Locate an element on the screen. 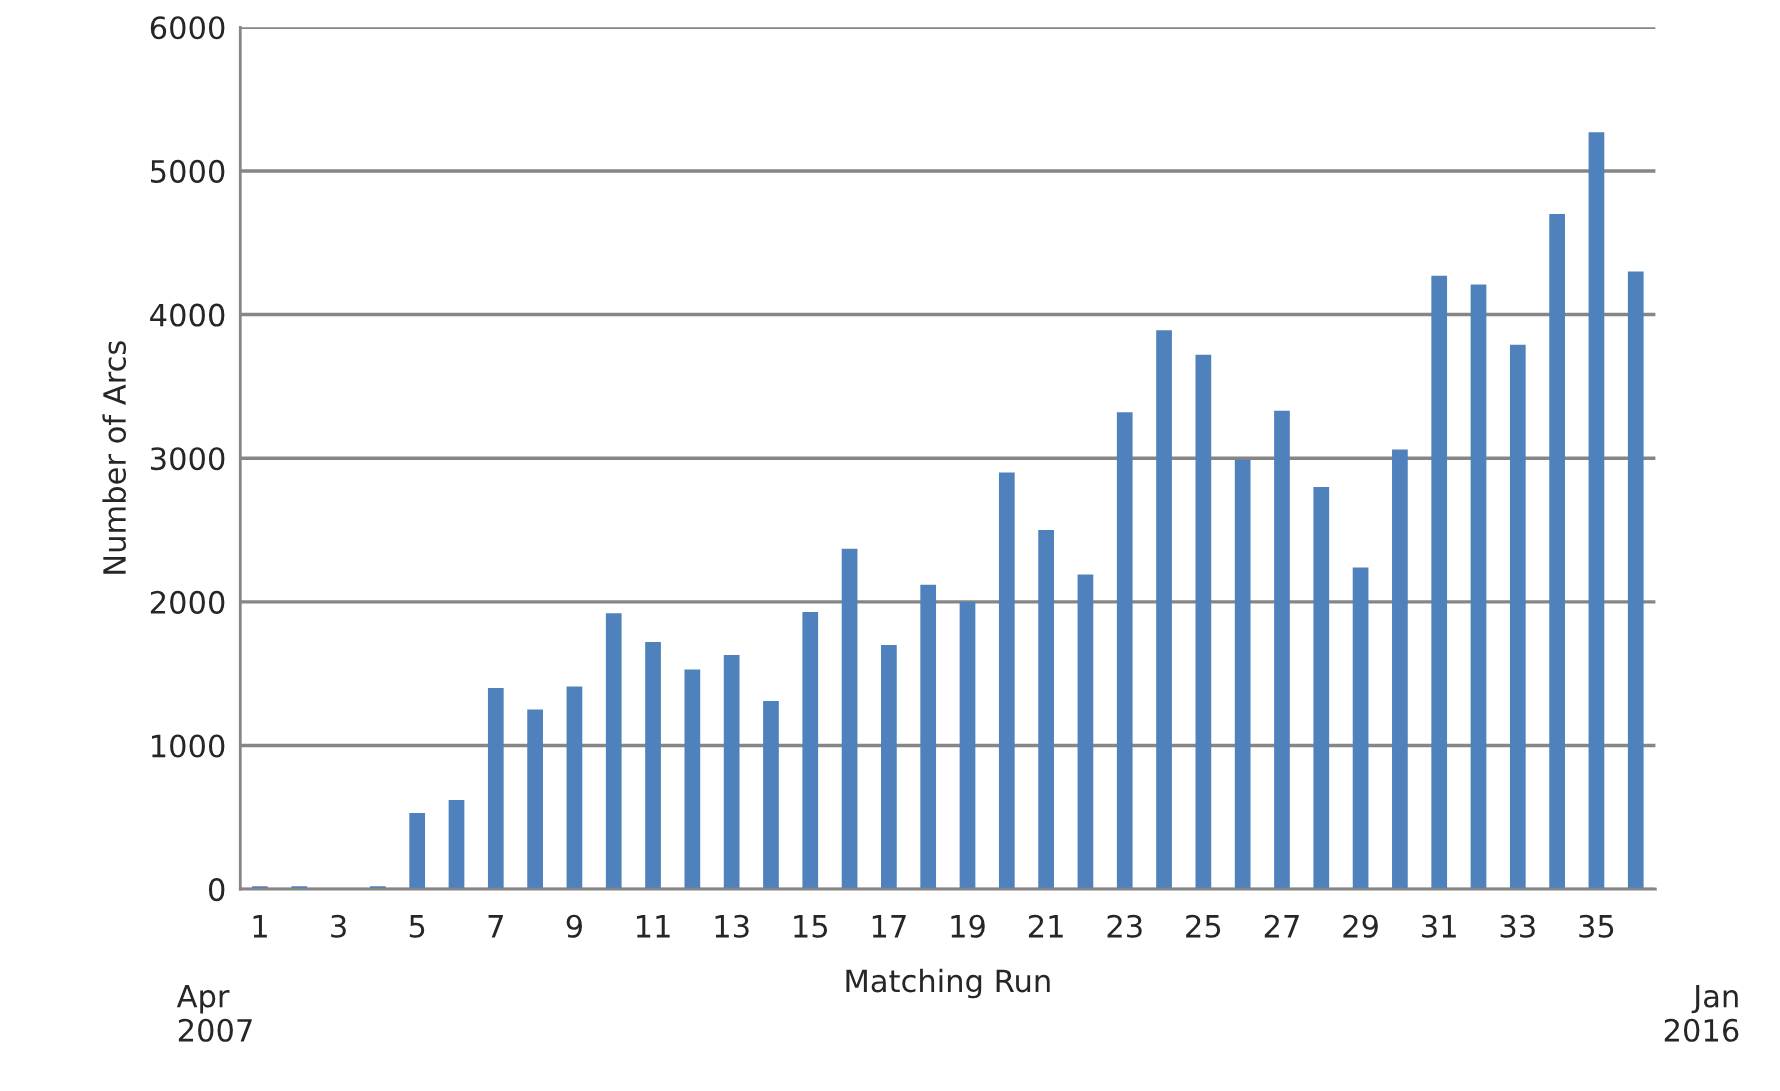 The height and width of the screenshot is (1091, 1780). x-tick-label: 3 is located at coordinates (338, 926).